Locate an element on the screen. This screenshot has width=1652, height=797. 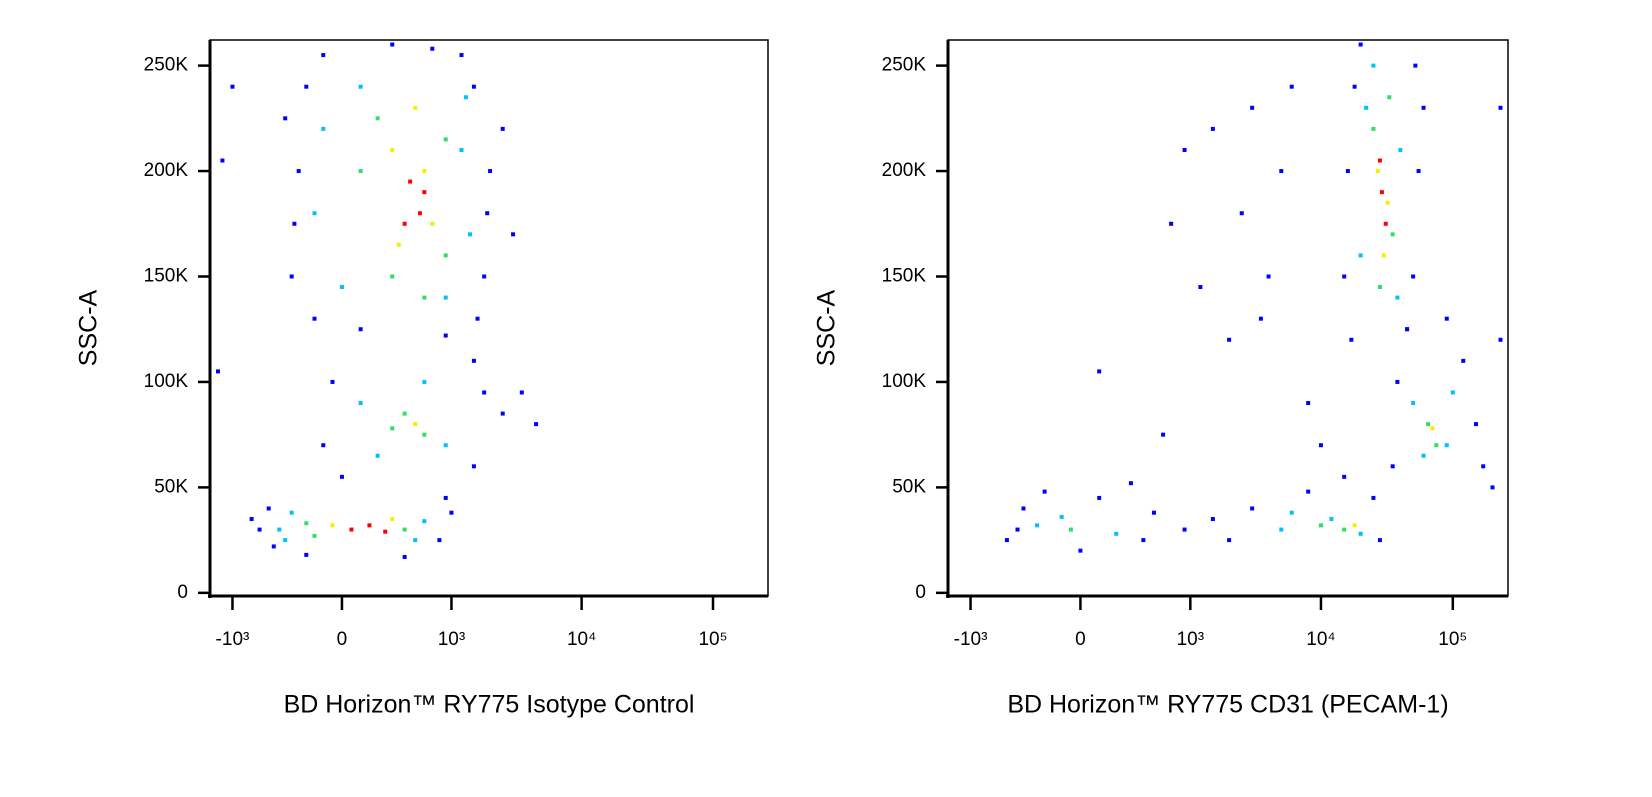
y-tick-label: 200K is located at coordinates (166, 170).